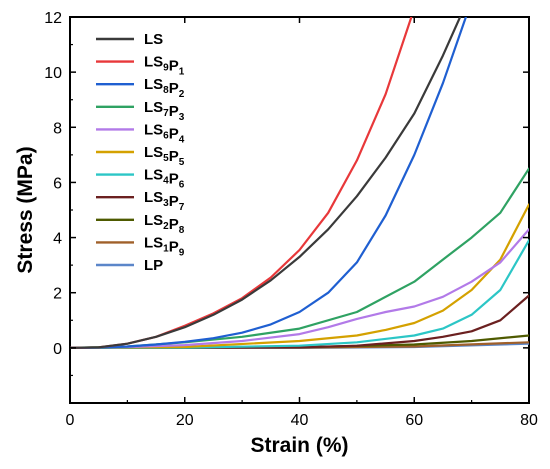 The image size is (550, 469). What do you see at coordinates (164, 111) in the screenshot?
I see `legend-label: LS7P3` at bounding box center [164, 111].